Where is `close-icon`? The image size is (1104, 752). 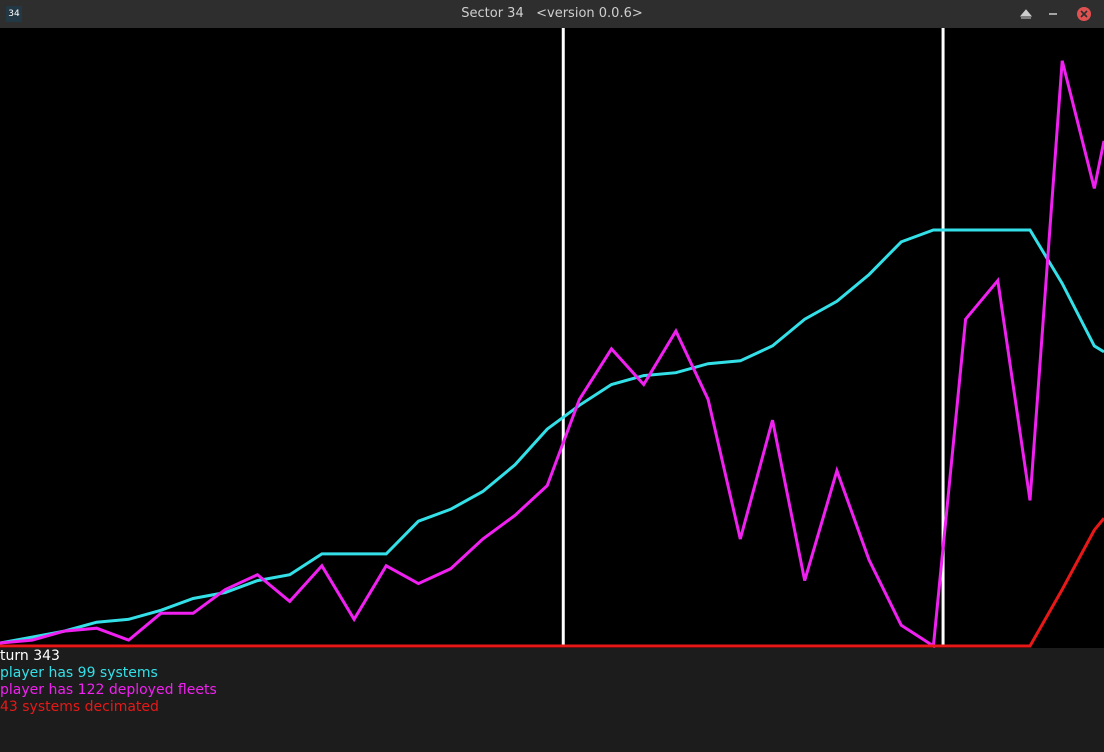 close-icon is located at coordinates (1084, 14).